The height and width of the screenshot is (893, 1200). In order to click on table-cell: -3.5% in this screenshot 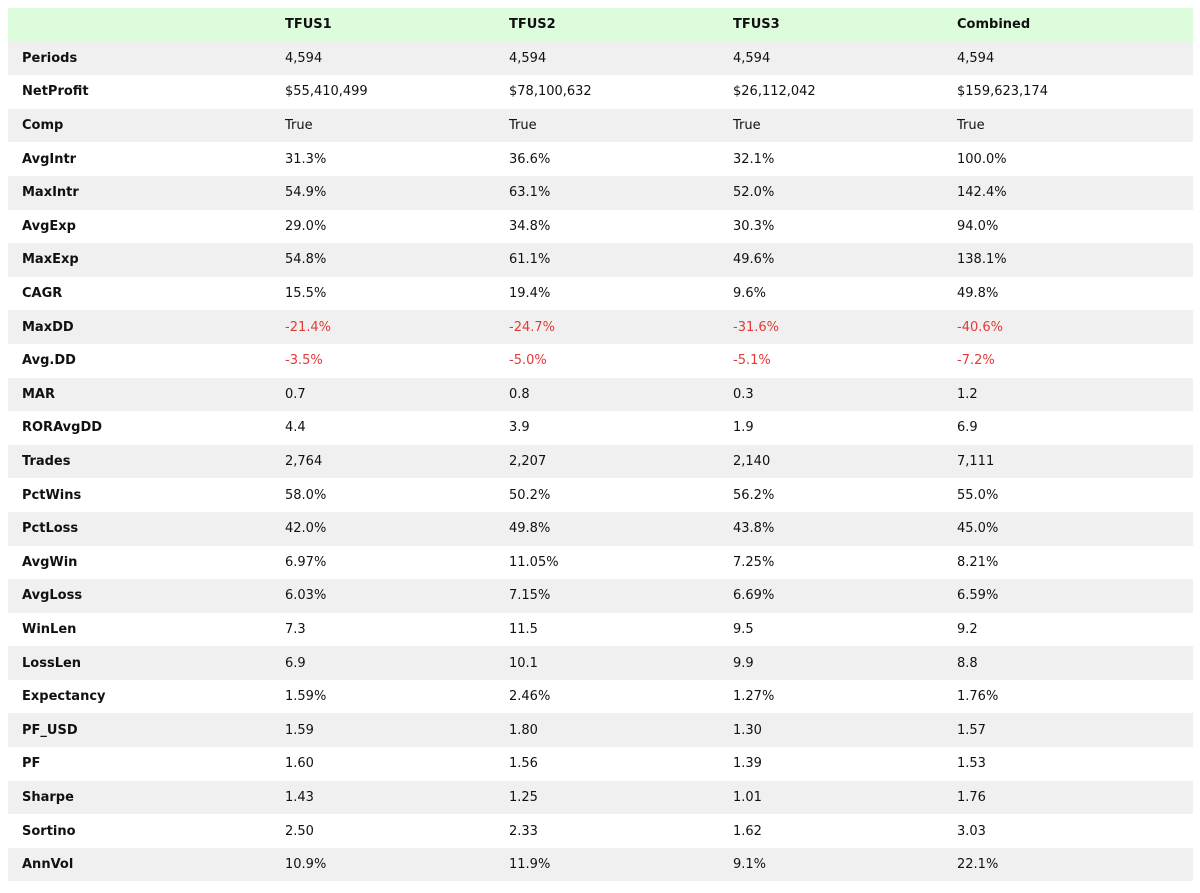, I will do `click(304, 361)`.